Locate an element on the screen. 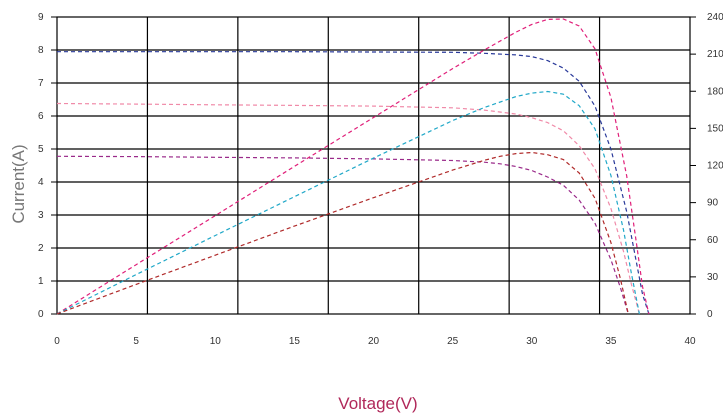  y-tick-label: 6 is located at coordinates (41, 116).